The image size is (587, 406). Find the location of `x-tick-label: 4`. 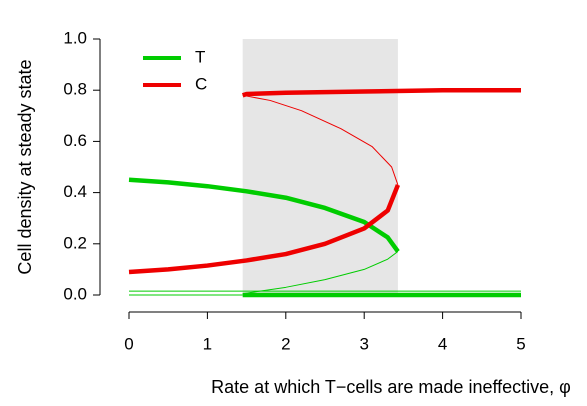

x-tick-label: 4 is located at coordinates (442, 343).